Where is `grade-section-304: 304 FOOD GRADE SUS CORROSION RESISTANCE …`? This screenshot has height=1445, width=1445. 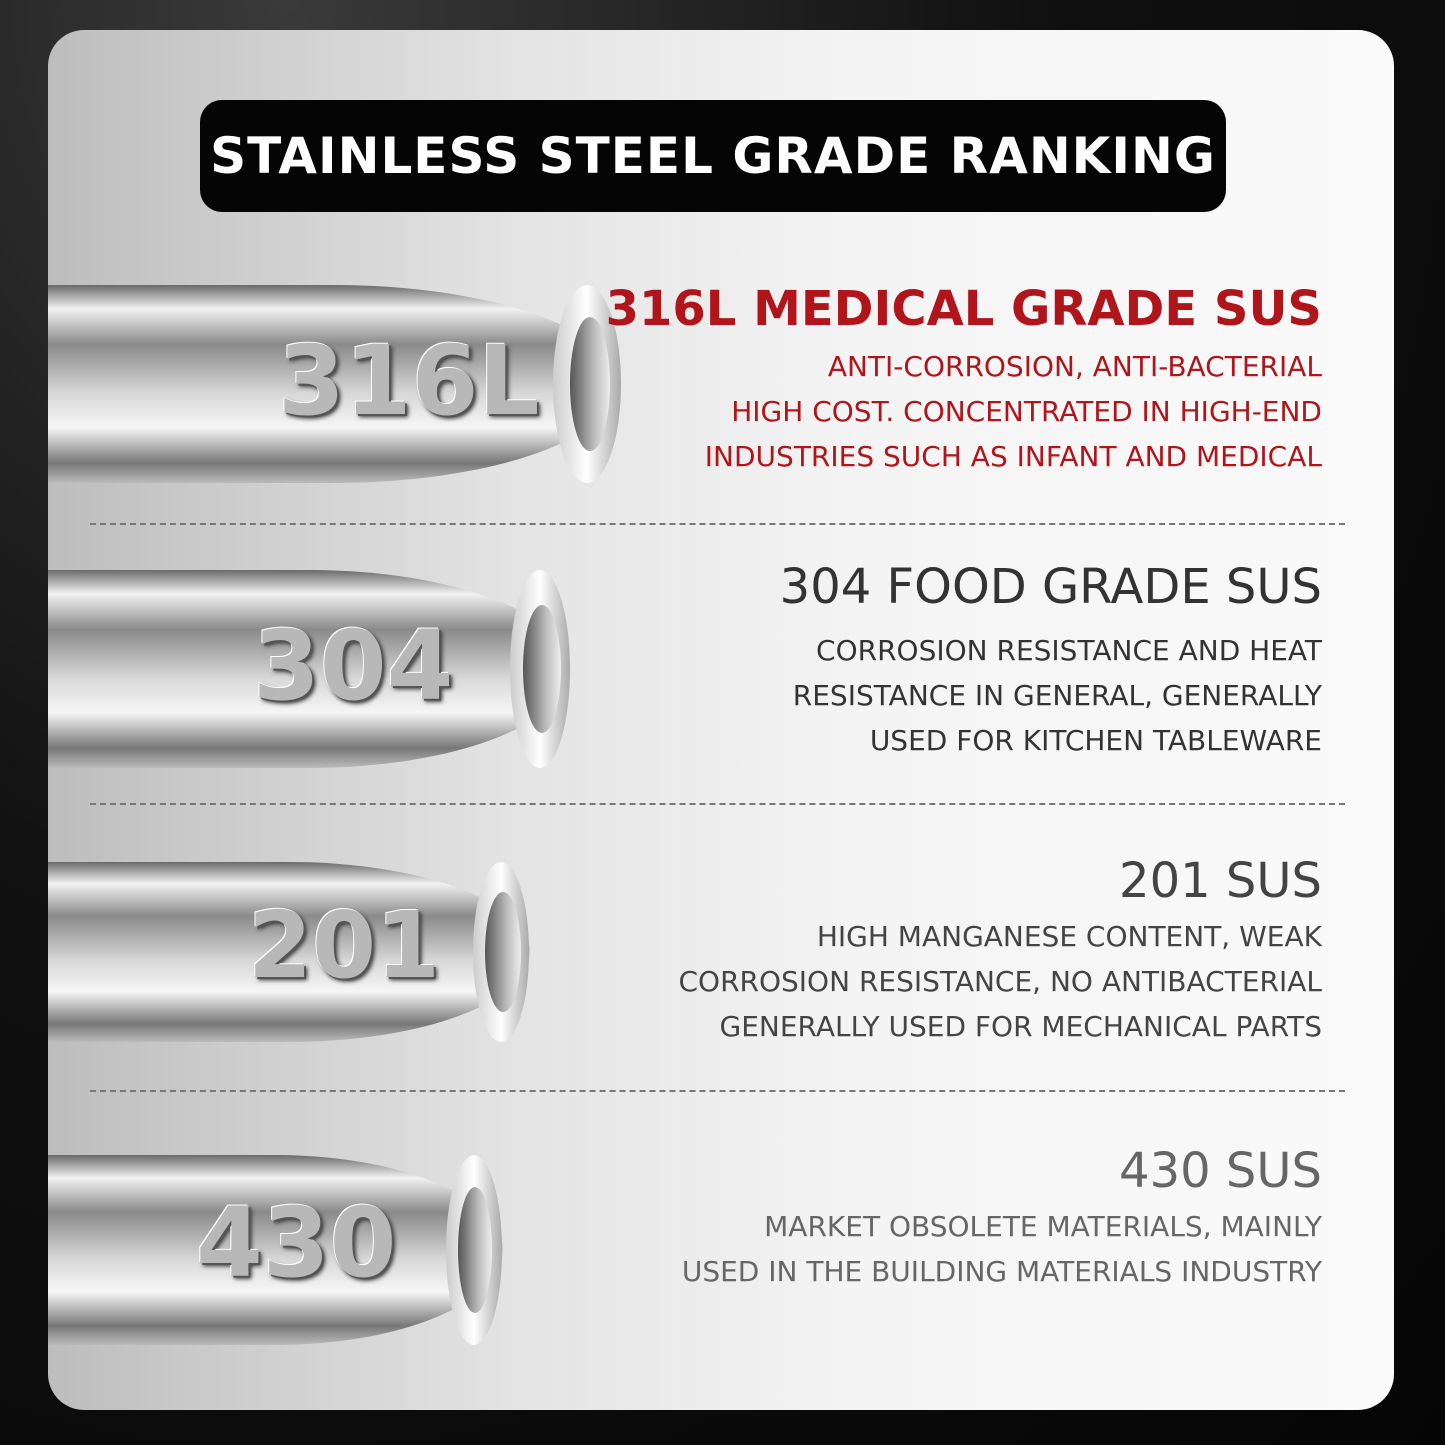 grade-section-304: 304 FOOD GRADE SUS CORROSION RESISTANCE … is located at coordinates (1051, 660).